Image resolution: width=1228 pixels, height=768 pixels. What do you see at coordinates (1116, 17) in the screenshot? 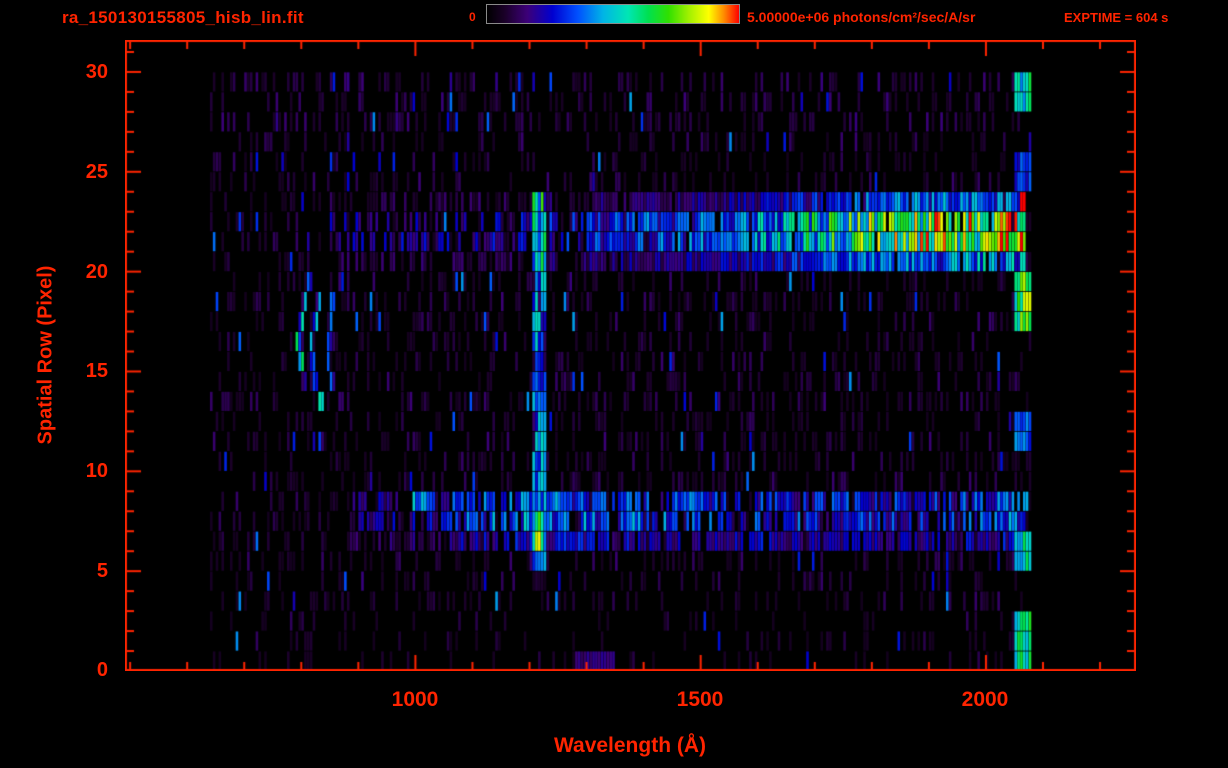
I see `exptime-label: EXPTIME = 604 s` at bounding box center [1116, 17].